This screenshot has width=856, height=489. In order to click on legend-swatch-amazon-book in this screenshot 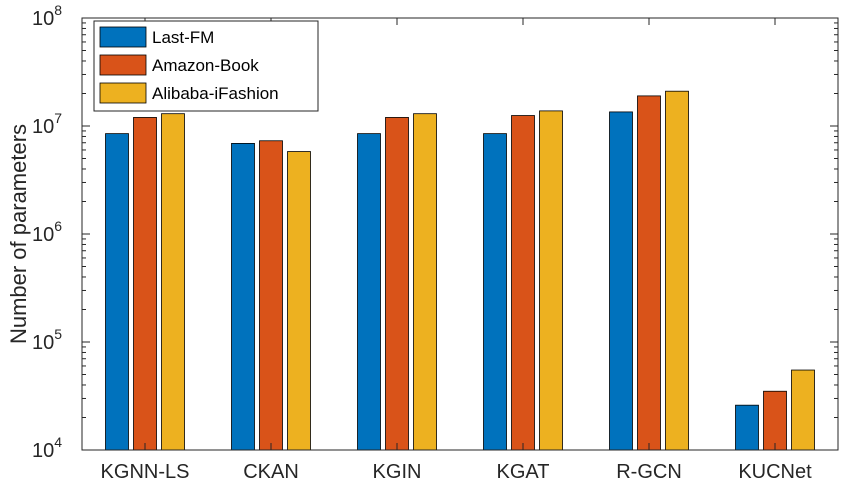, I will do `click(123, 65)`.